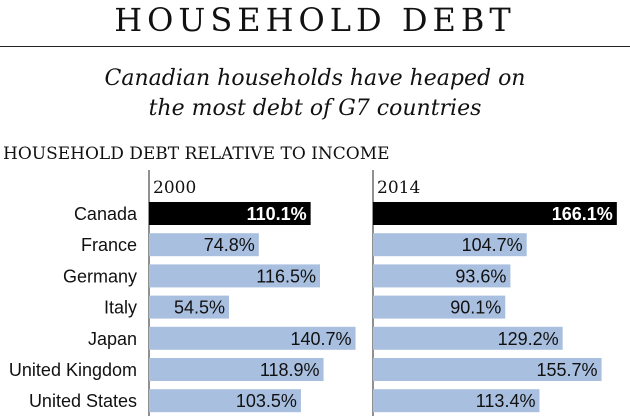 Image resolution: width=630 pixels, height=416 pixels. What do you see at coordinates (225, 401) in the screenshot?
I see `bar-2000-united-states` at bounding box center [225, 401].